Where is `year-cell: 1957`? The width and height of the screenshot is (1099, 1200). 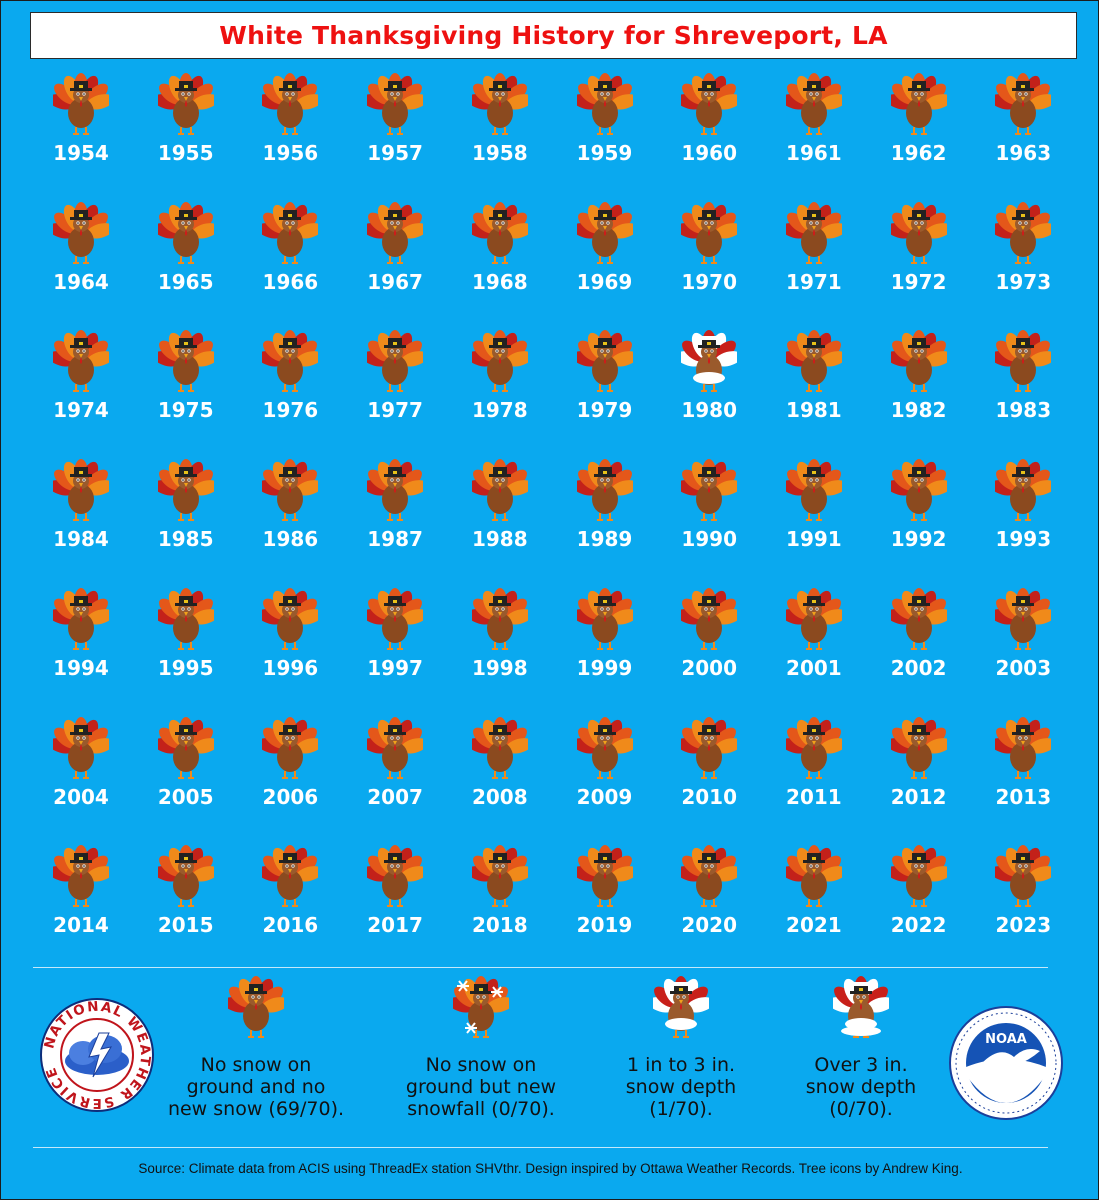 year-cell: 1957 is located at coordinates (395, 126).